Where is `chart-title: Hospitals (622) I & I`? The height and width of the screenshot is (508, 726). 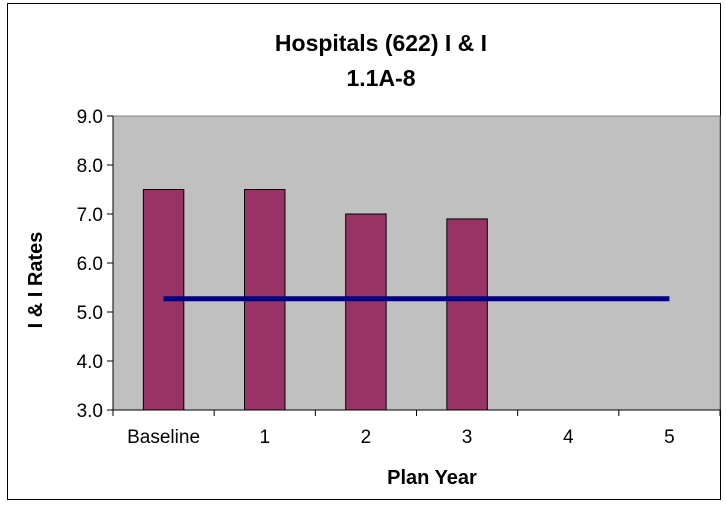
chart-title: Hospitals (622) I & I is located at coordinates (381, 43).